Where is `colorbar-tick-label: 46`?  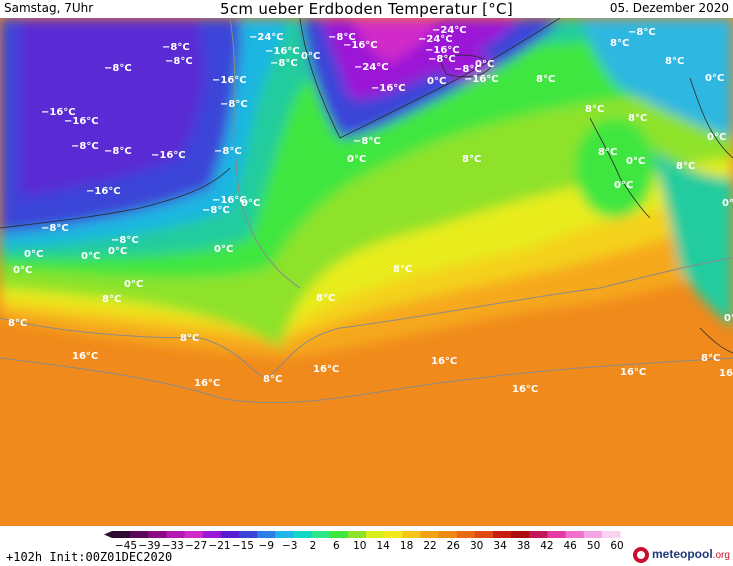 colorbar-tick-label: 46 is located at coordinates (571, 545).